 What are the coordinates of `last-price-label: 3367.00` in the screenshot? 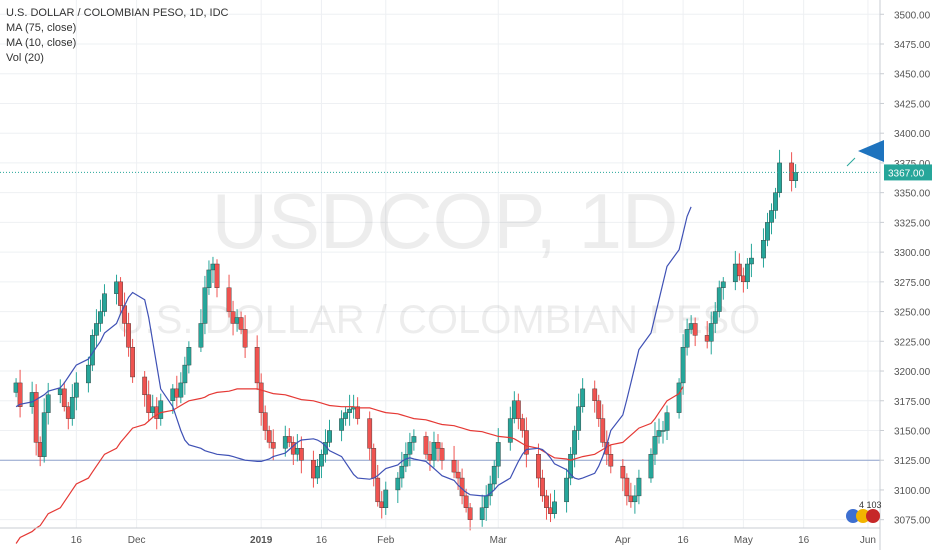 It's located at (906, 173).